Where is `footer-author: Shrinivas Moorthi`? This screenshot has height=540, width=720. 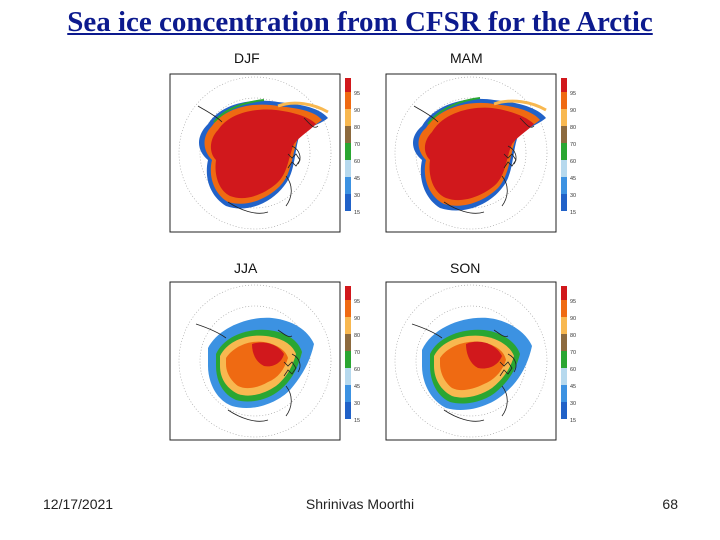 footer-author: Shrinivas Moorthi is located at coordinates (360, 504).